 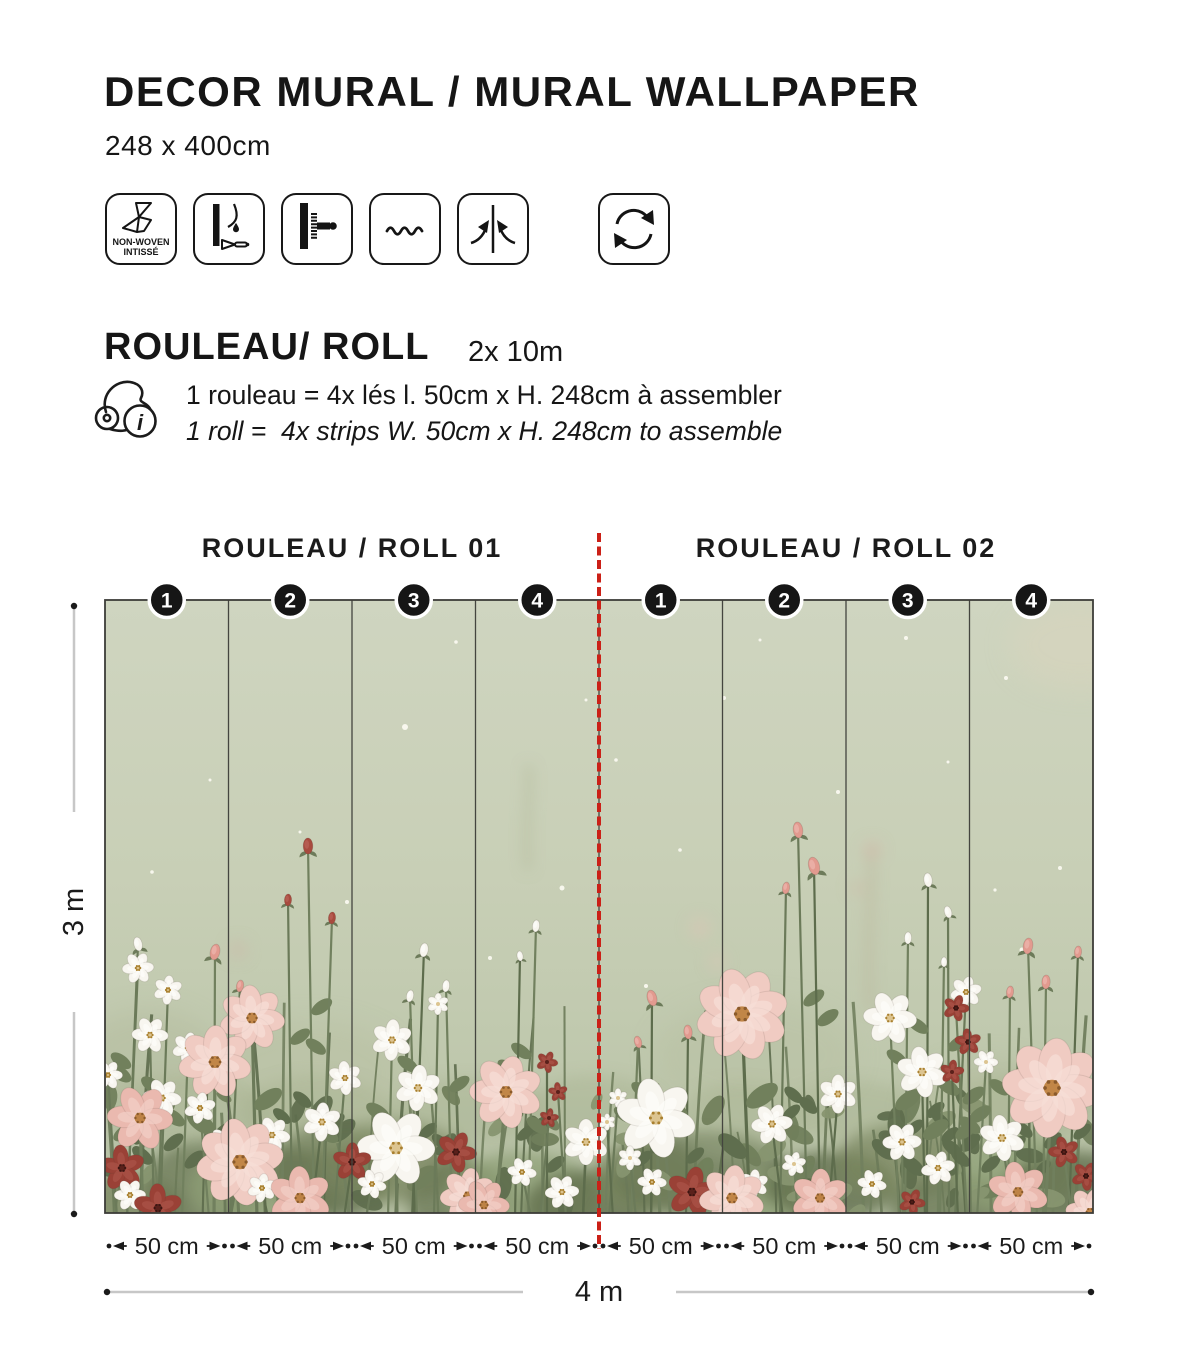 What do you see at coordinates (141, 229) in the screenshot?
I see `feature-tile-non-woven: NON-WOVEN INTISSÉ` at bounding box center [141, 229].